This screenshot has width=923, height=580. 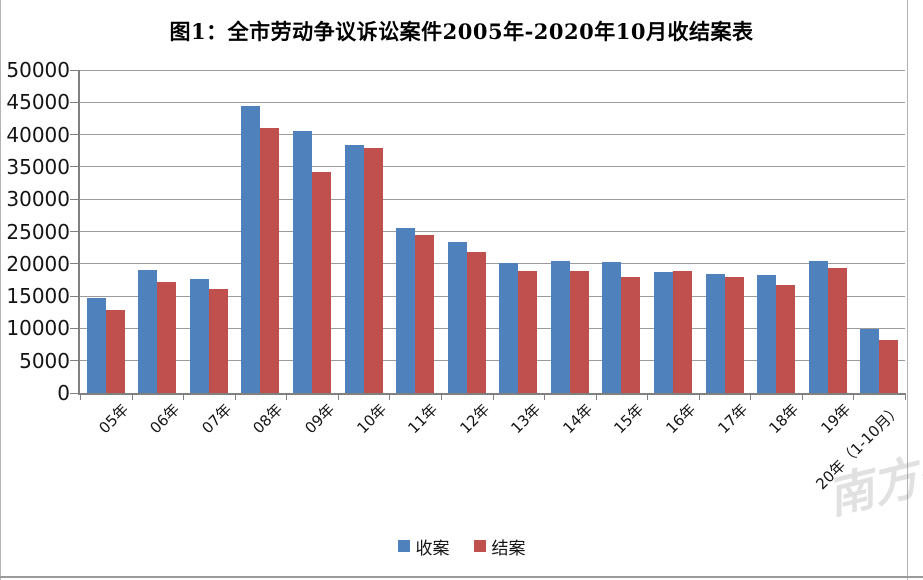 What do you see at coordinates (461, 546) in the screenshot?
I see `legend: 收案 结案` at bounding box center [461, 546].